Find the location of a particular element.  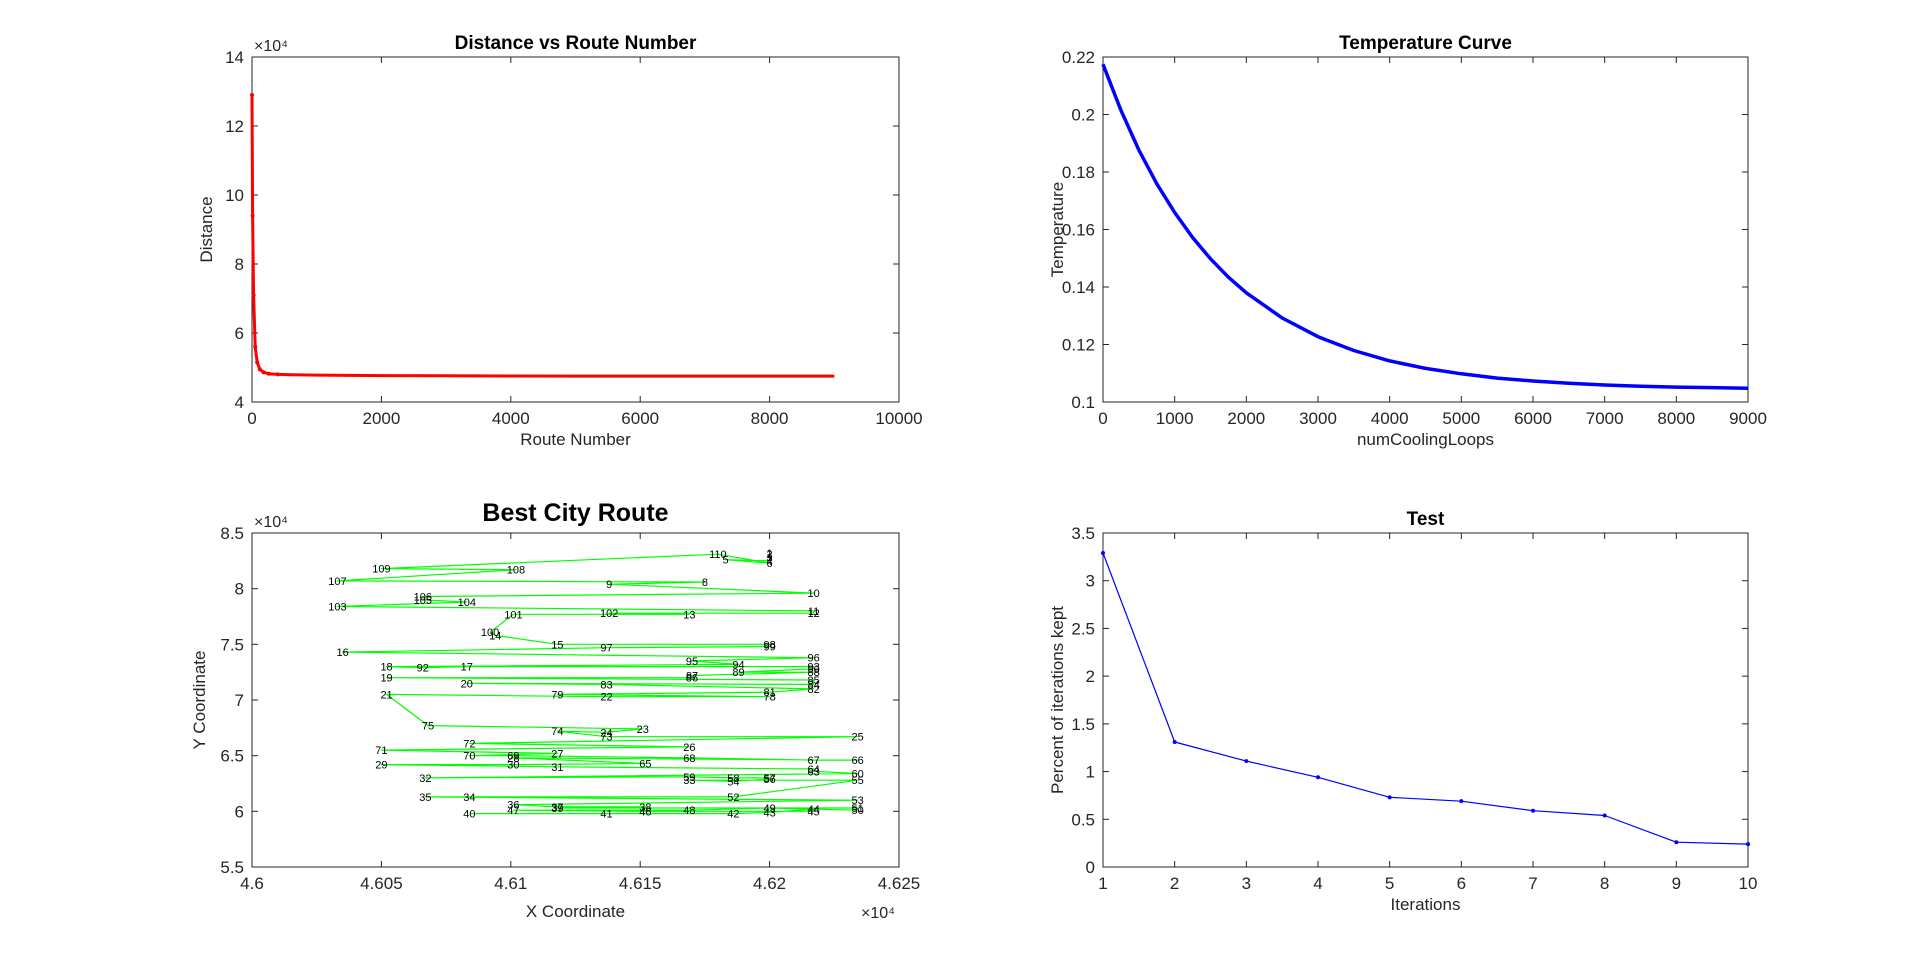

distance-axes-box is located at coordinates (575, 229).